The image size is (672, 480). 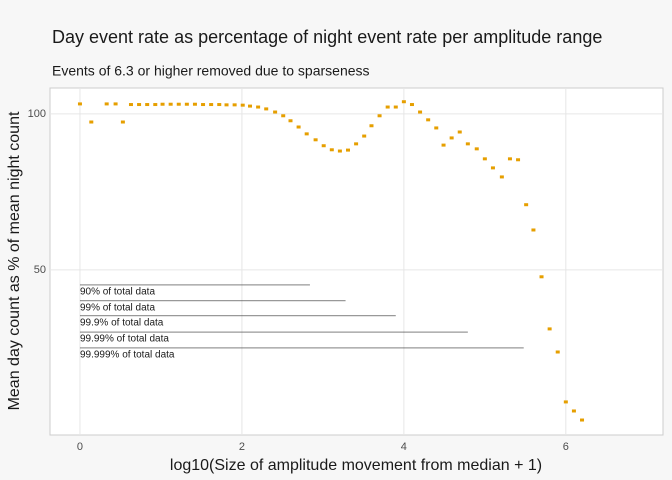 I want to click on x-tick-label: 2, so click(x=242, y=447).